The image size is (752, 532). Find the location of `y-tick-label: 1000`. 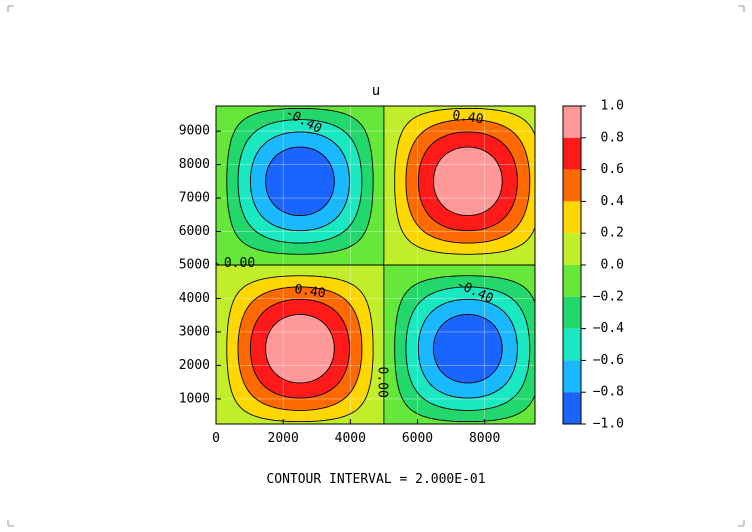

y-tick-label: 1000 is located at coordinates (194, 398).